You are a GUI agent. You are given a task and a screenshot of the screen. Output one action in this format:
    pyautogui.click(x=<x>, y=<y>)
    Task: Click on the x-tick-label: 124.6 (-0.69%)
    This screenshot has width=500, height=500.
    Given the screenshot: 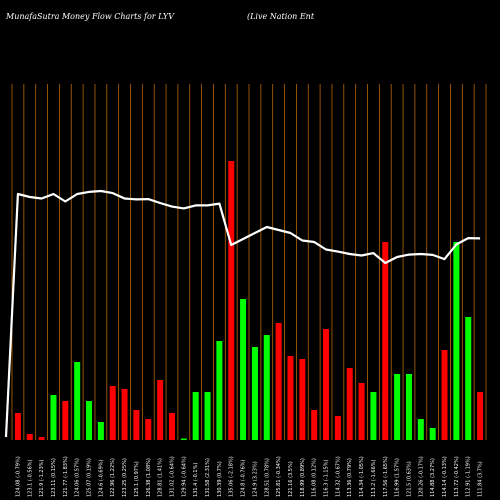 What is the action you would take?
    pyautogui.click(x=101, y=478)
    